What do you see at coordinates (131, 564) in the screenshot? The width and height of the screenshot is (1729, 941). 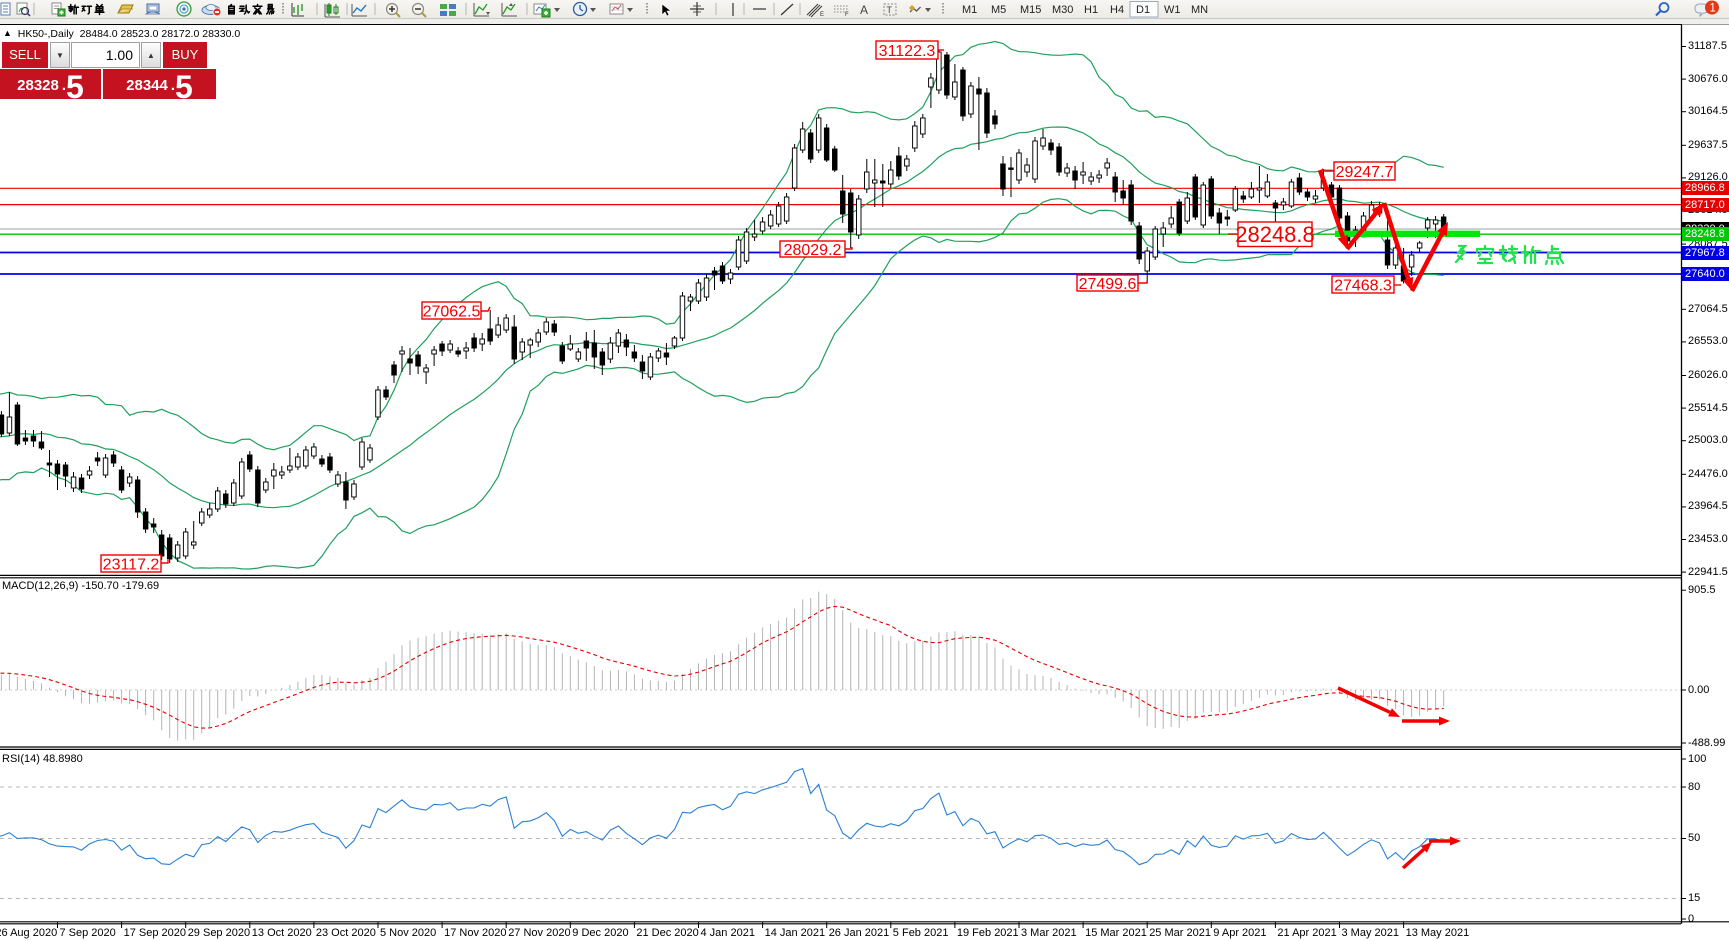 I see `svg-text: 23117.2` at bounding box center [131, 564].